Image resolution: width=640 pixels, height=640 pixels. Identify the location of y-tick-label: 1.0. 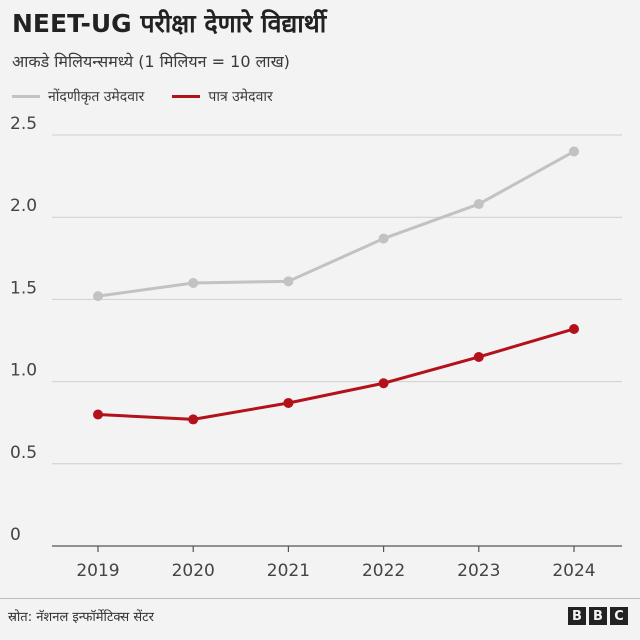
(23, 371).